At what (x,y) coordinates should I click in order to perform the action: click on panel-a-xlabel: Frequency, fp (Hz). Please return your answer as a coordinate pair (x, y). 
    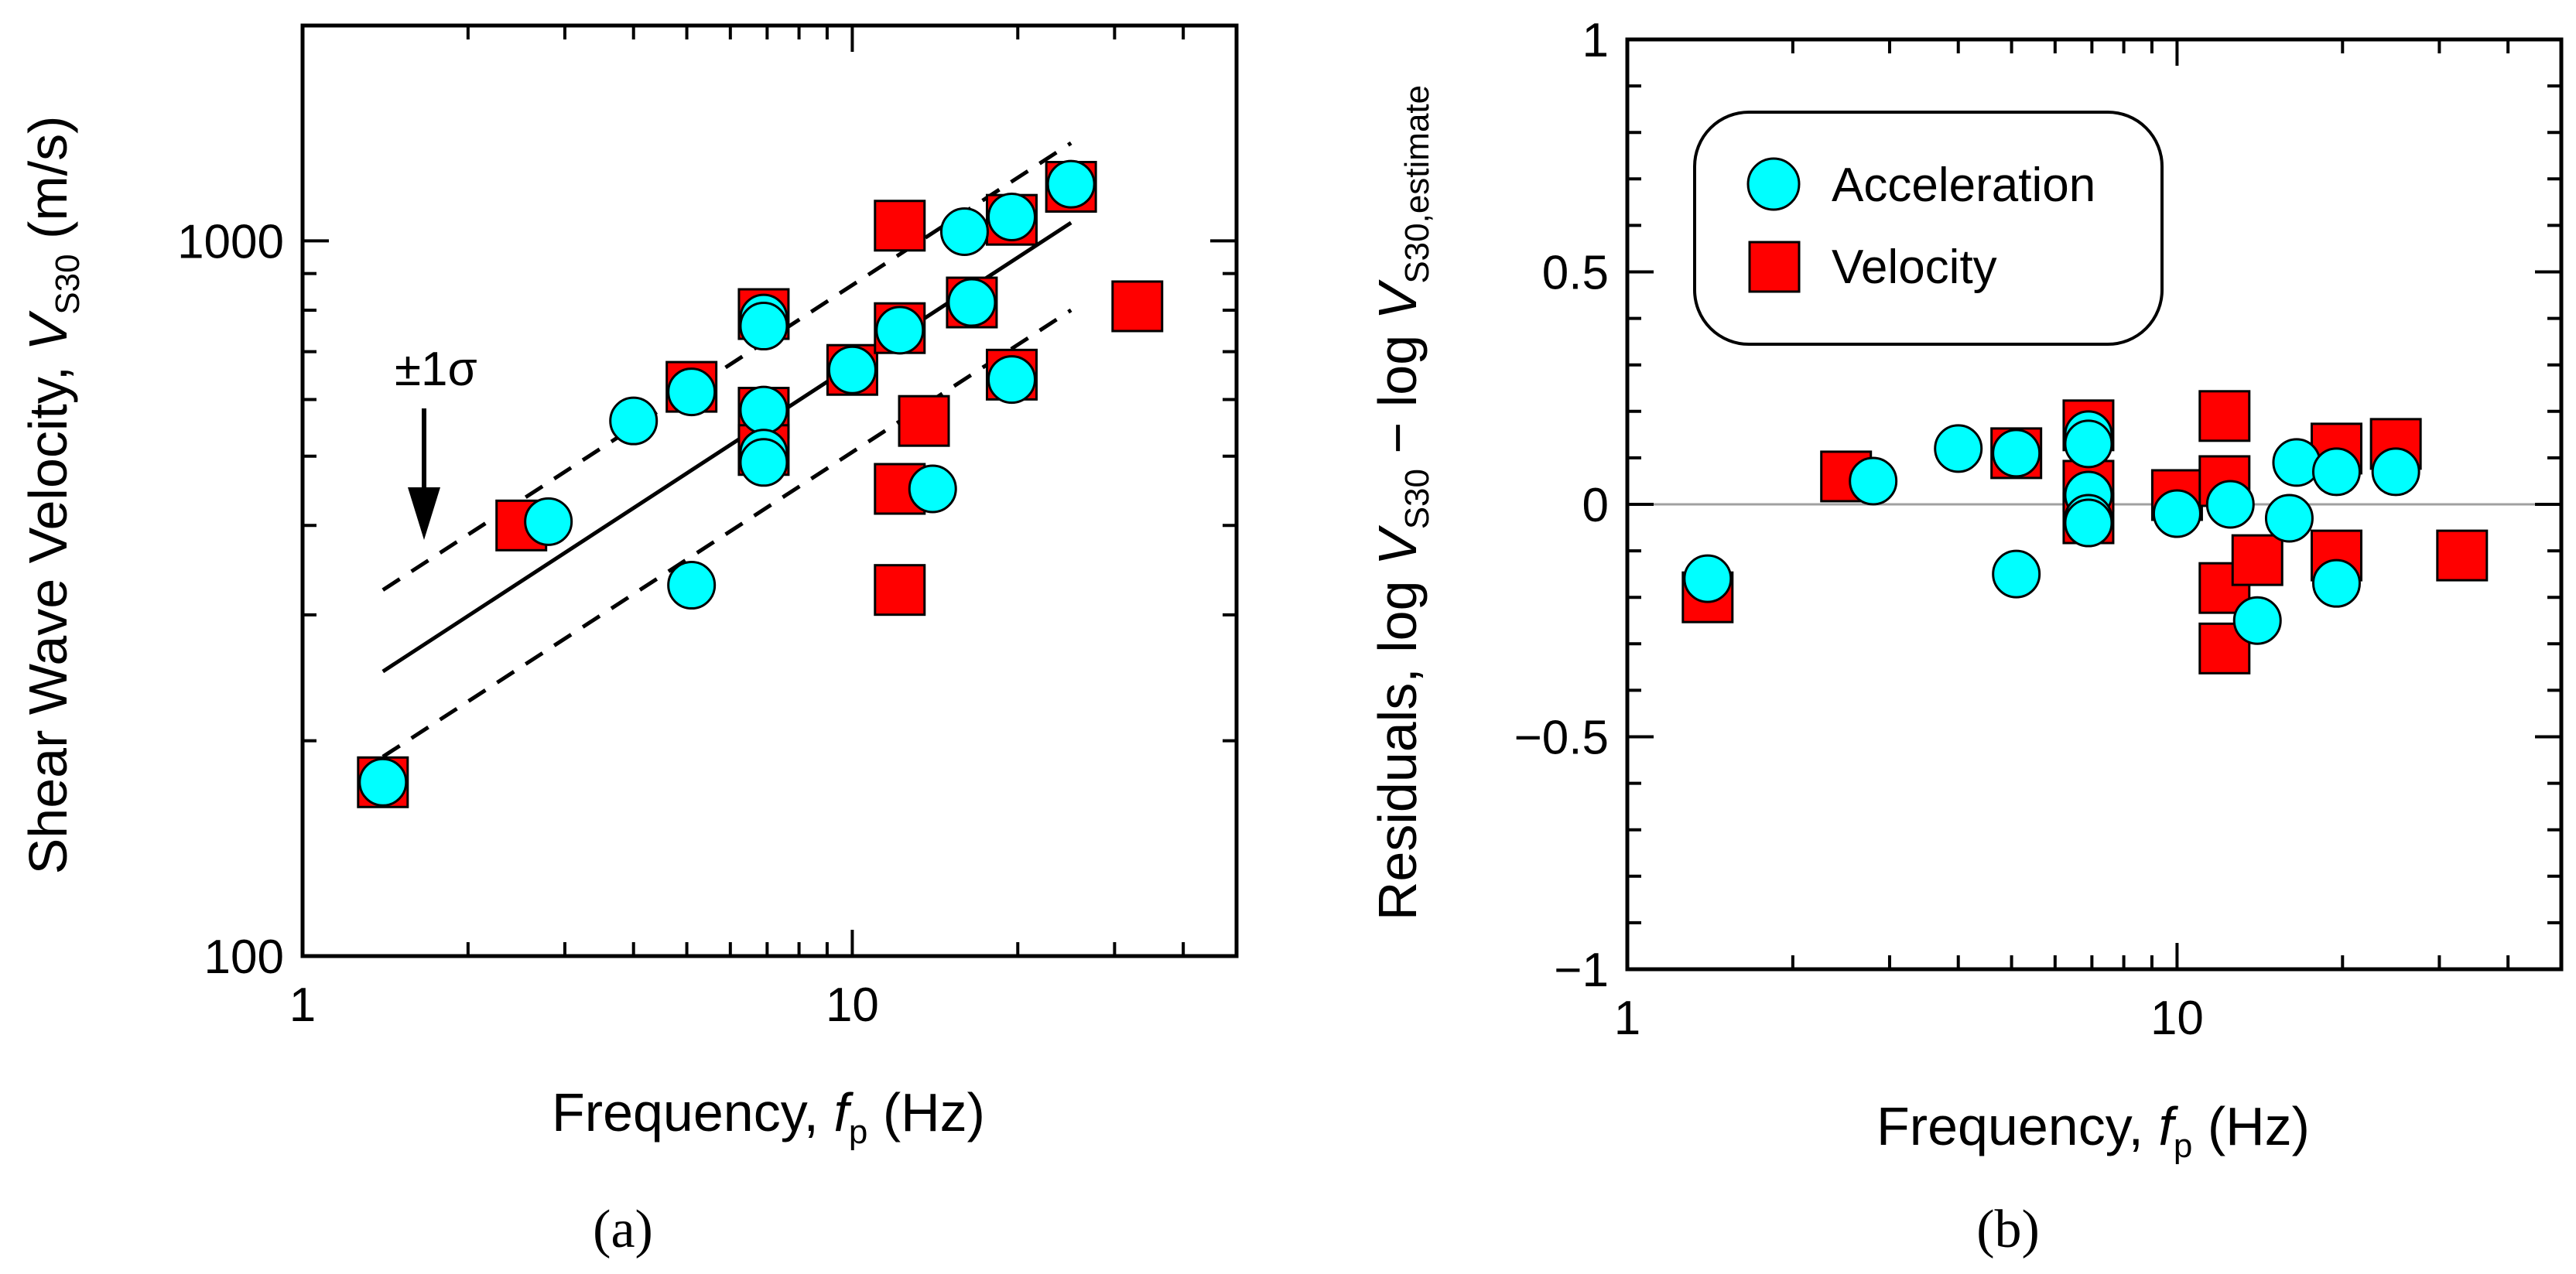
    Looking at the image, I should click on (769, 1116).